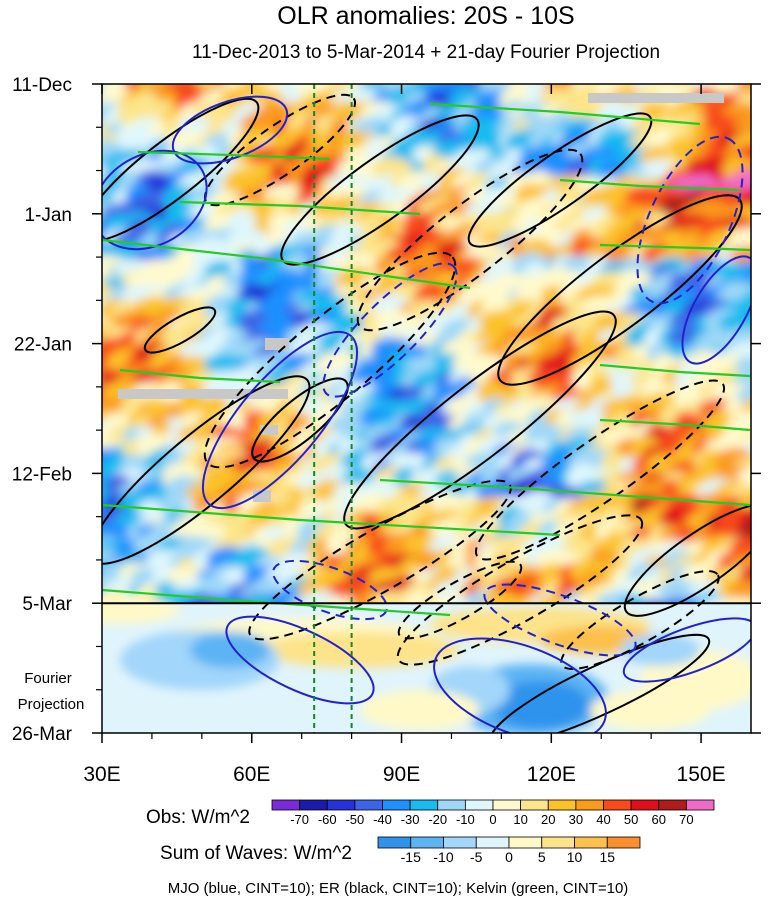 Image resolution: width=770 pixels, height=899 pixels. What do you see at coordinates (576, 819) in the screenshot?
I see `colorbar-level-label: 30` at bounding box center [576, 819].